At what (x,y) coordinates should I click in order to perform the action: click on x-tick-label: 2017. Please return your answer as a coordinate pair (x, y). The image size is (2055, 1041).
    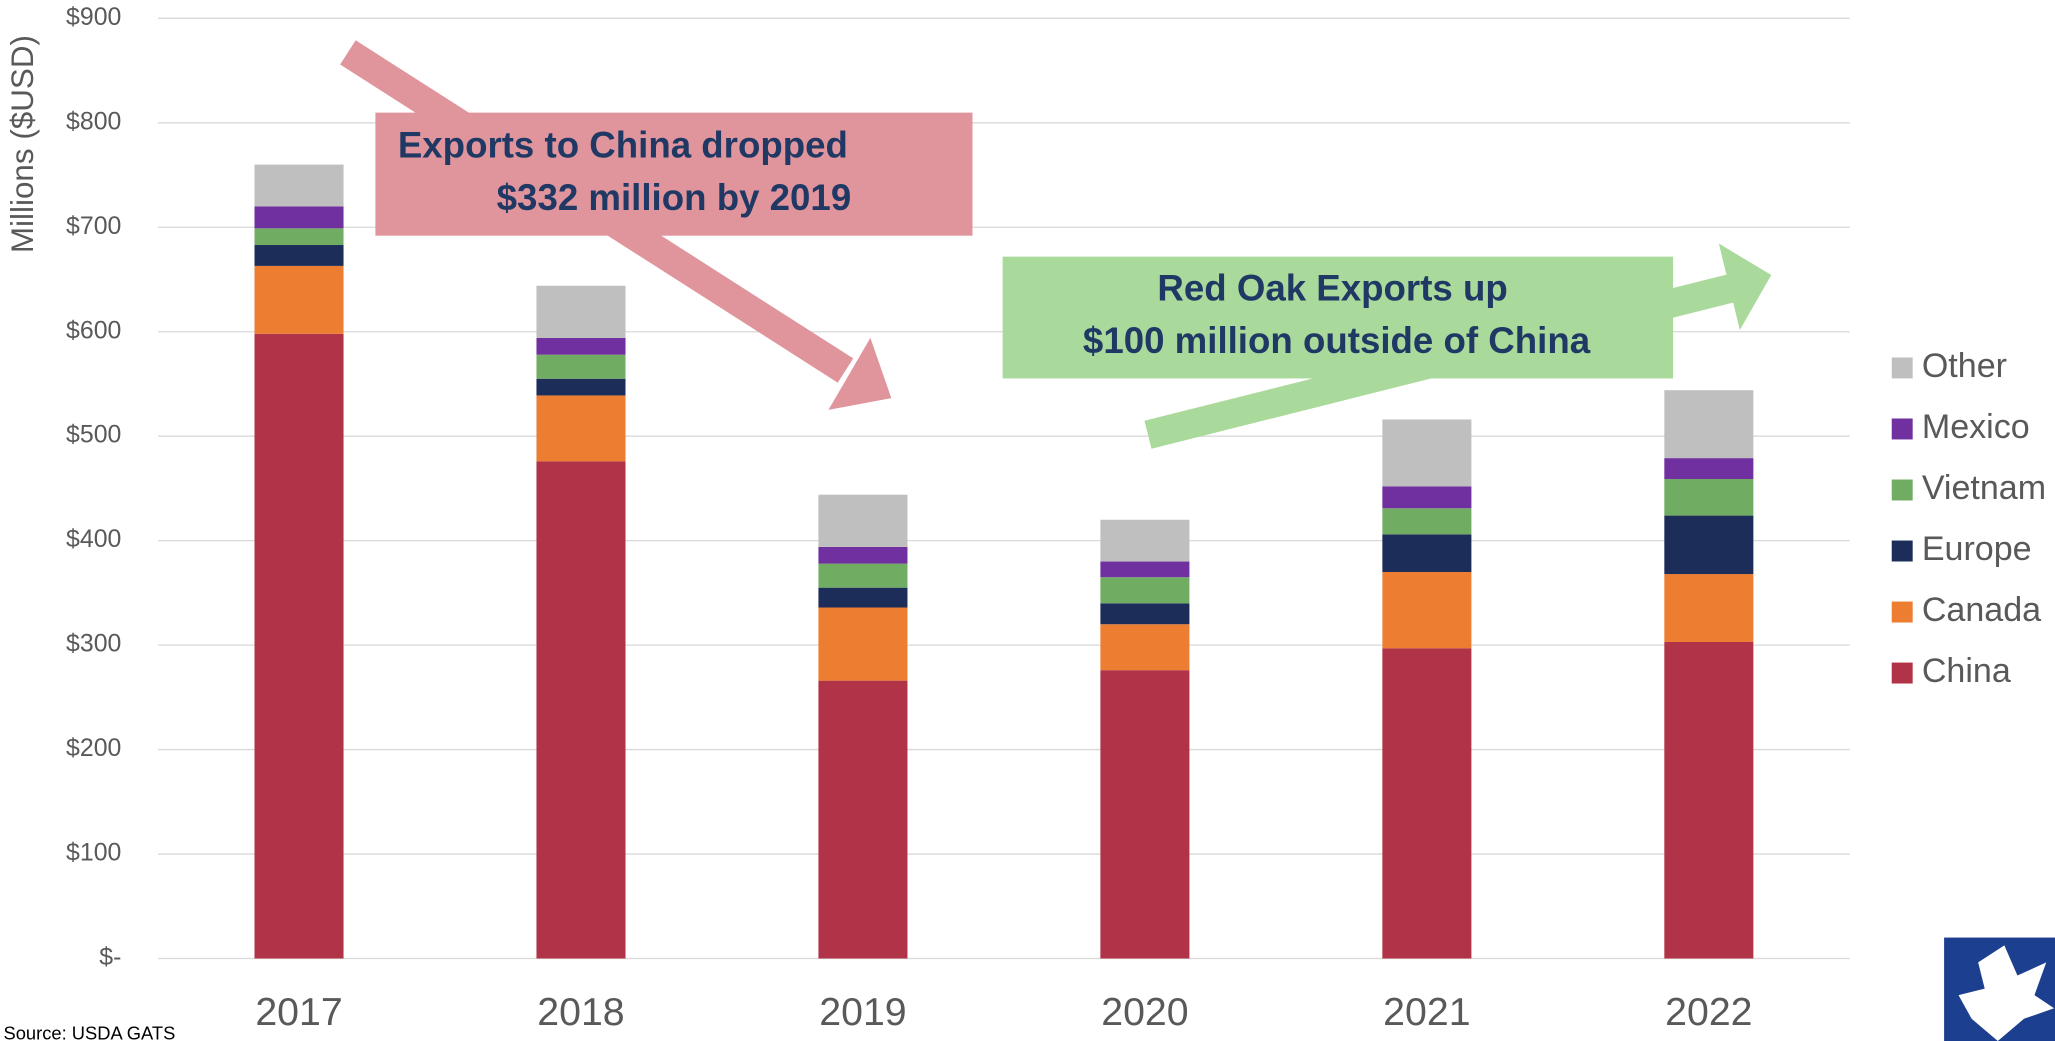
    Looking at the image, I should click on (298, 1012).